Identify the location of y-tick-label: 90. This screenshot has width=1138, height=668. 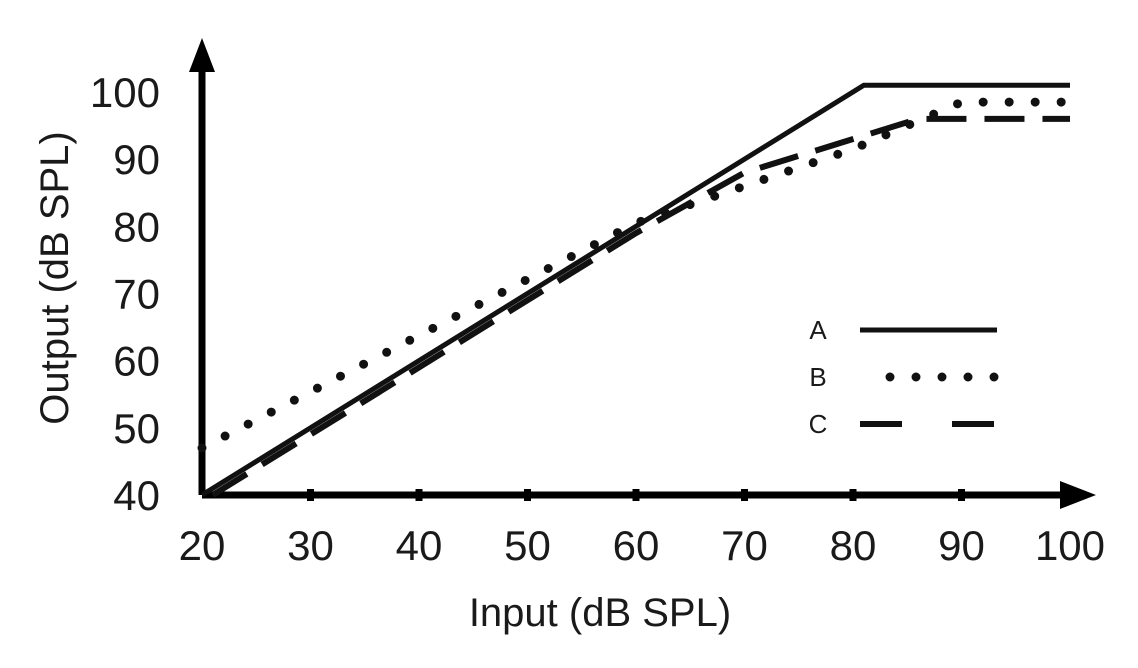
(136, 159).